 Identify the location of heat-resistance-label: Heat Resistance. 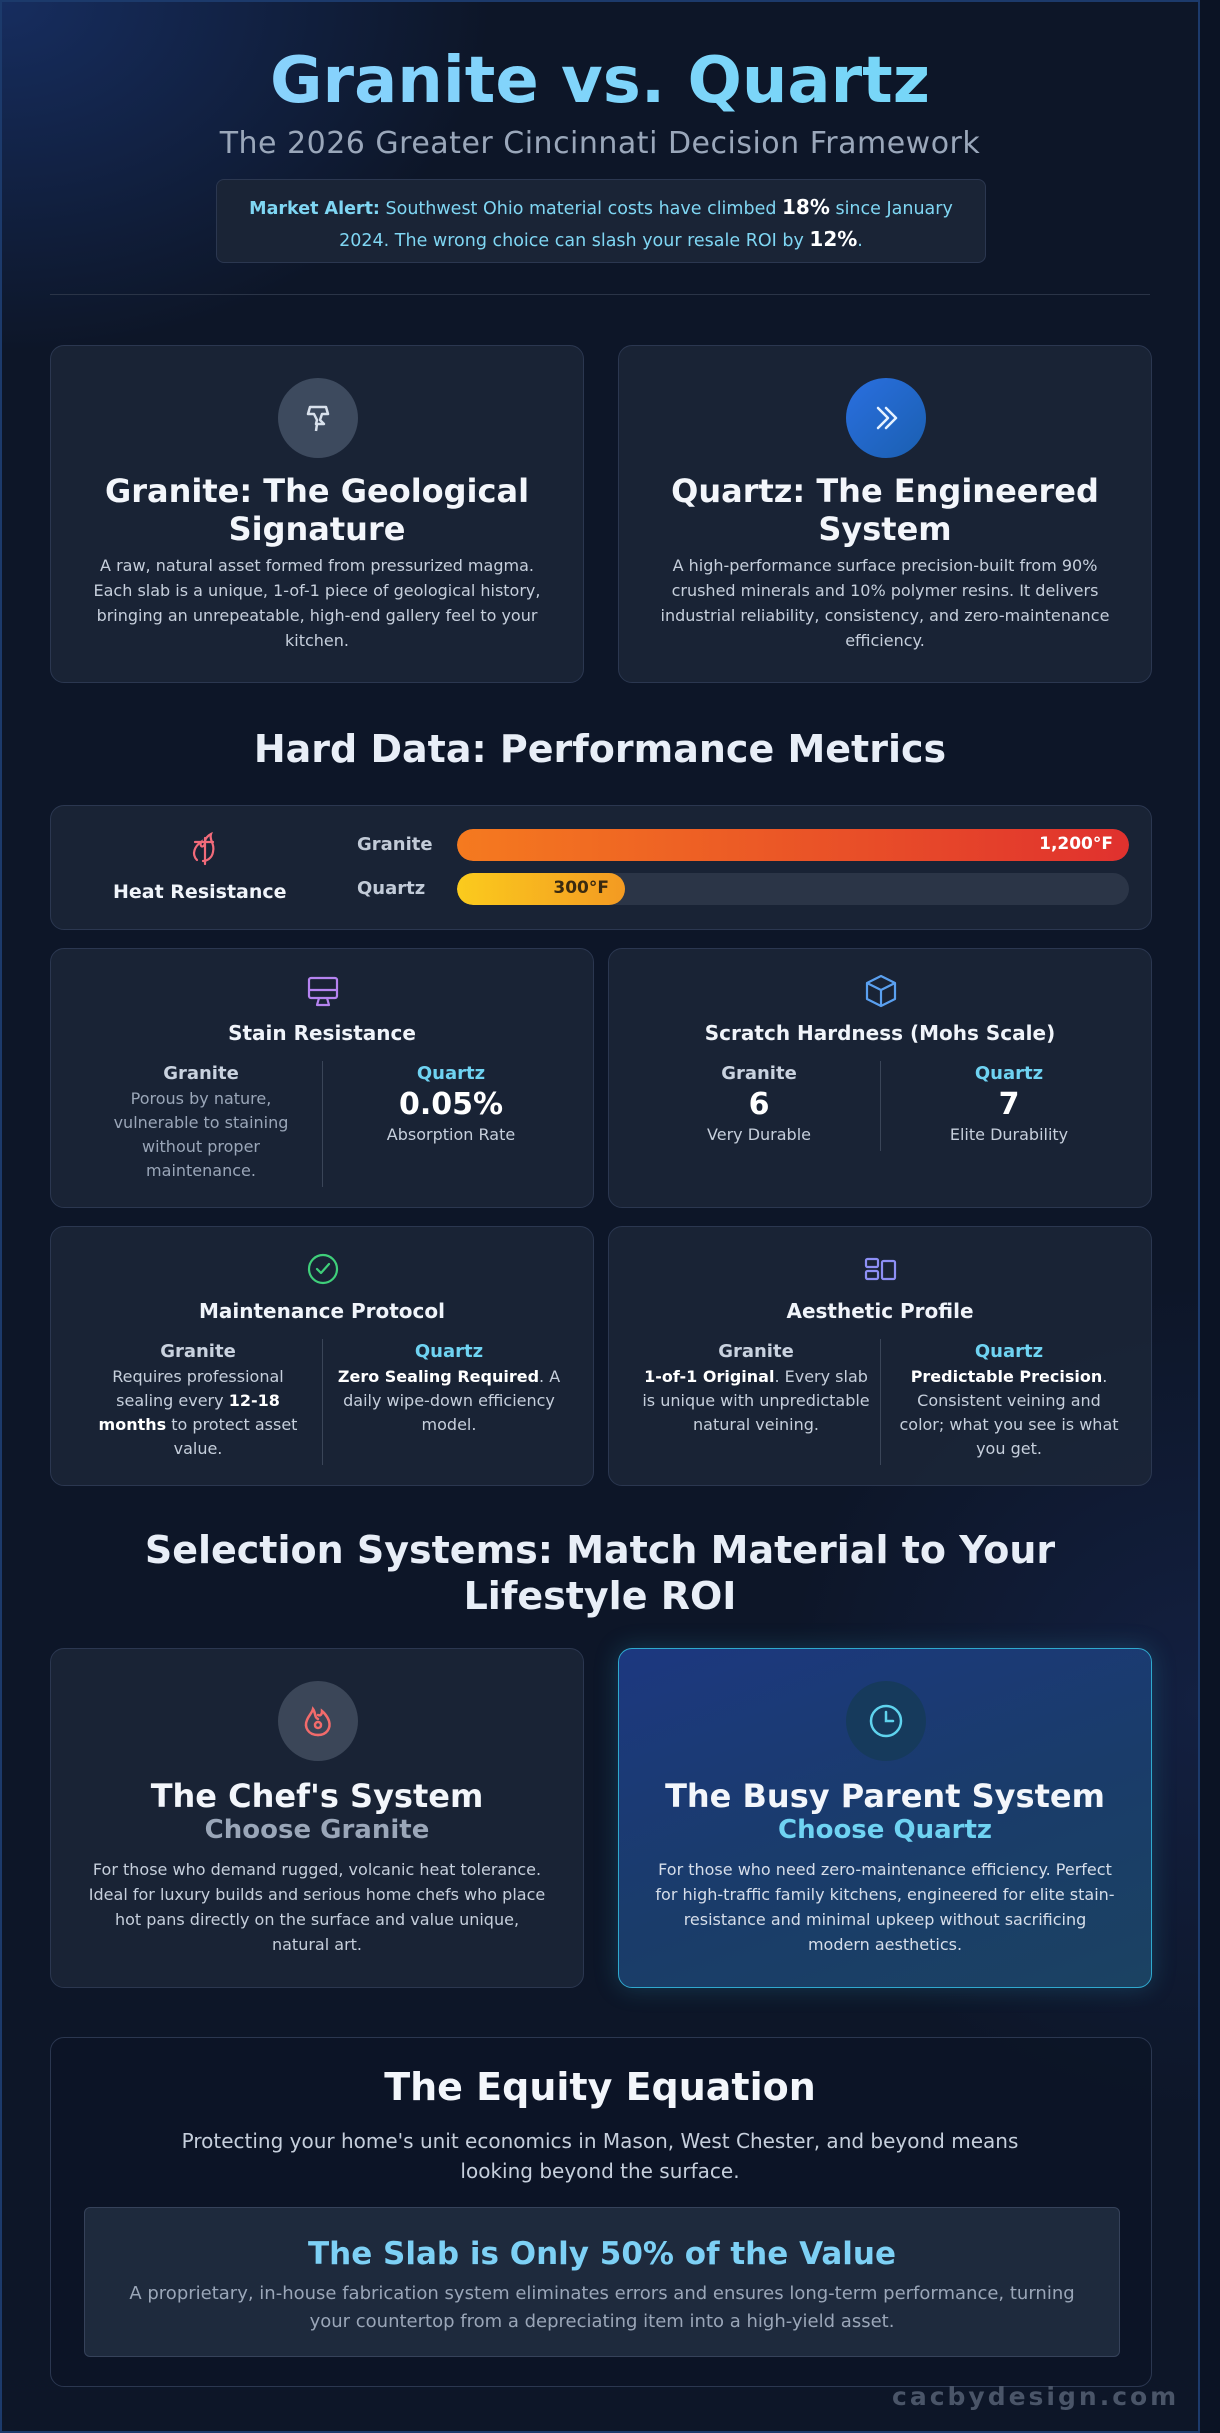
(200, 892).